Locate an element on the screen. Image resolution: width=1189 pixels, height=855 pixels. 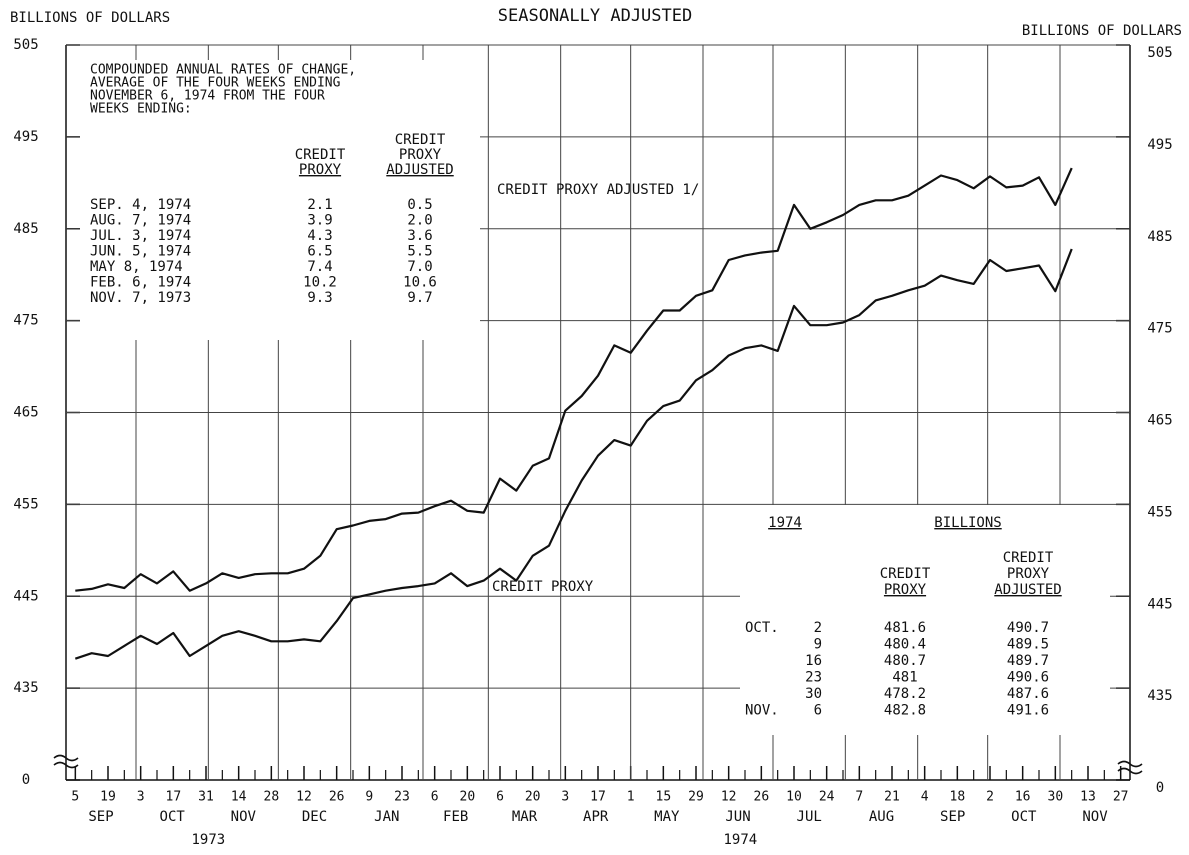
x-tick-label: 15 is located at coordinates (664, 797).